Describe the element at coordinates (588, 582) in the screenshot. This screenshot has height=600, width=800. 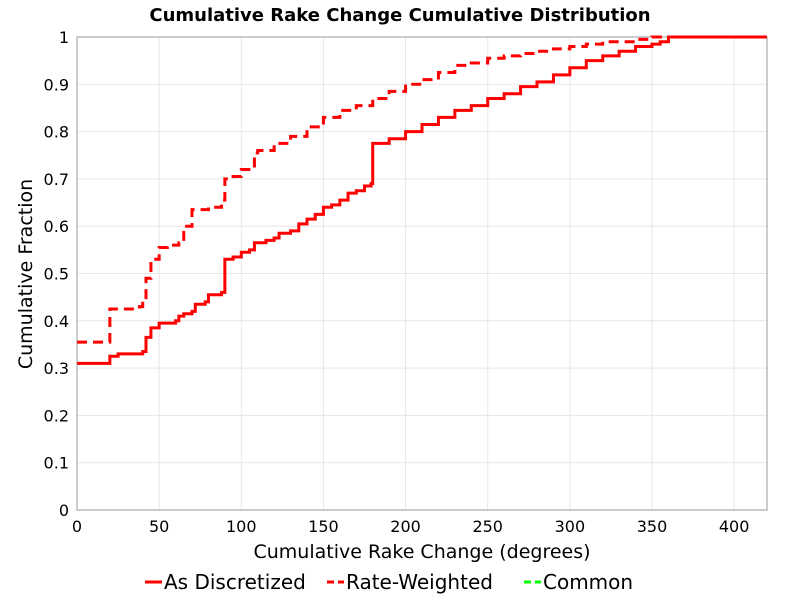
I see `legend-label: Common` at that location.